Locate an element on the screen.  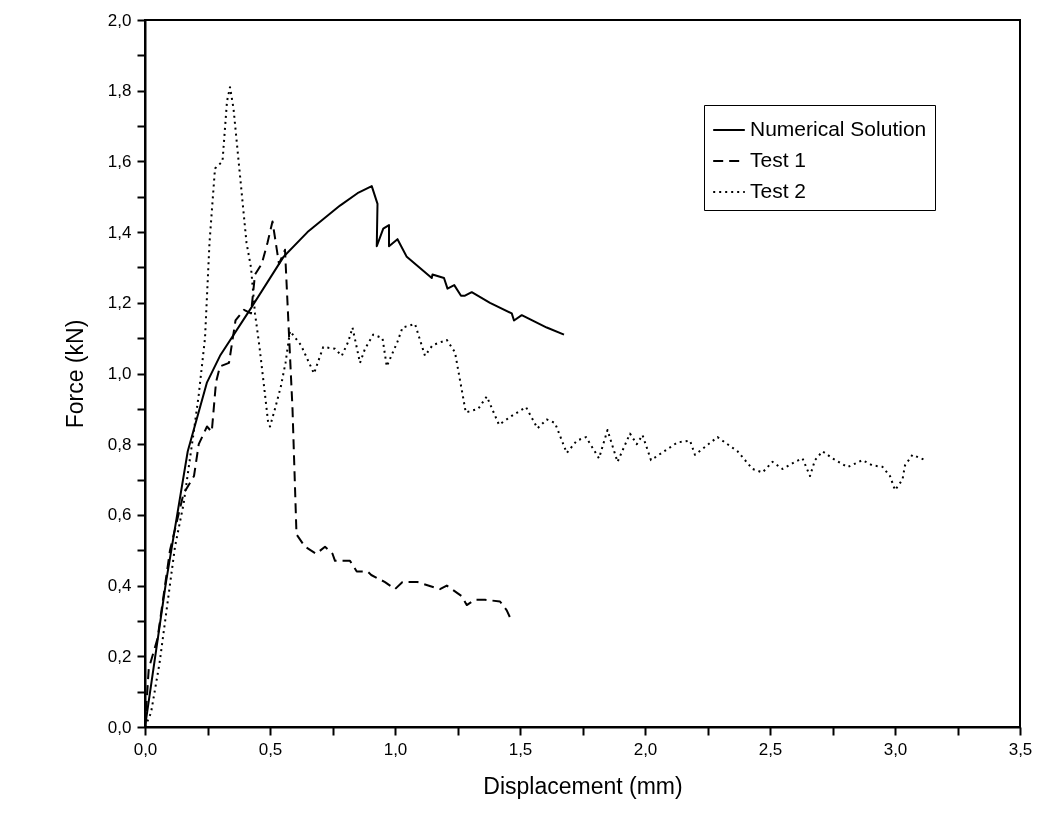
y-tick-label: 0,8 is located at coordinates (119, 444).